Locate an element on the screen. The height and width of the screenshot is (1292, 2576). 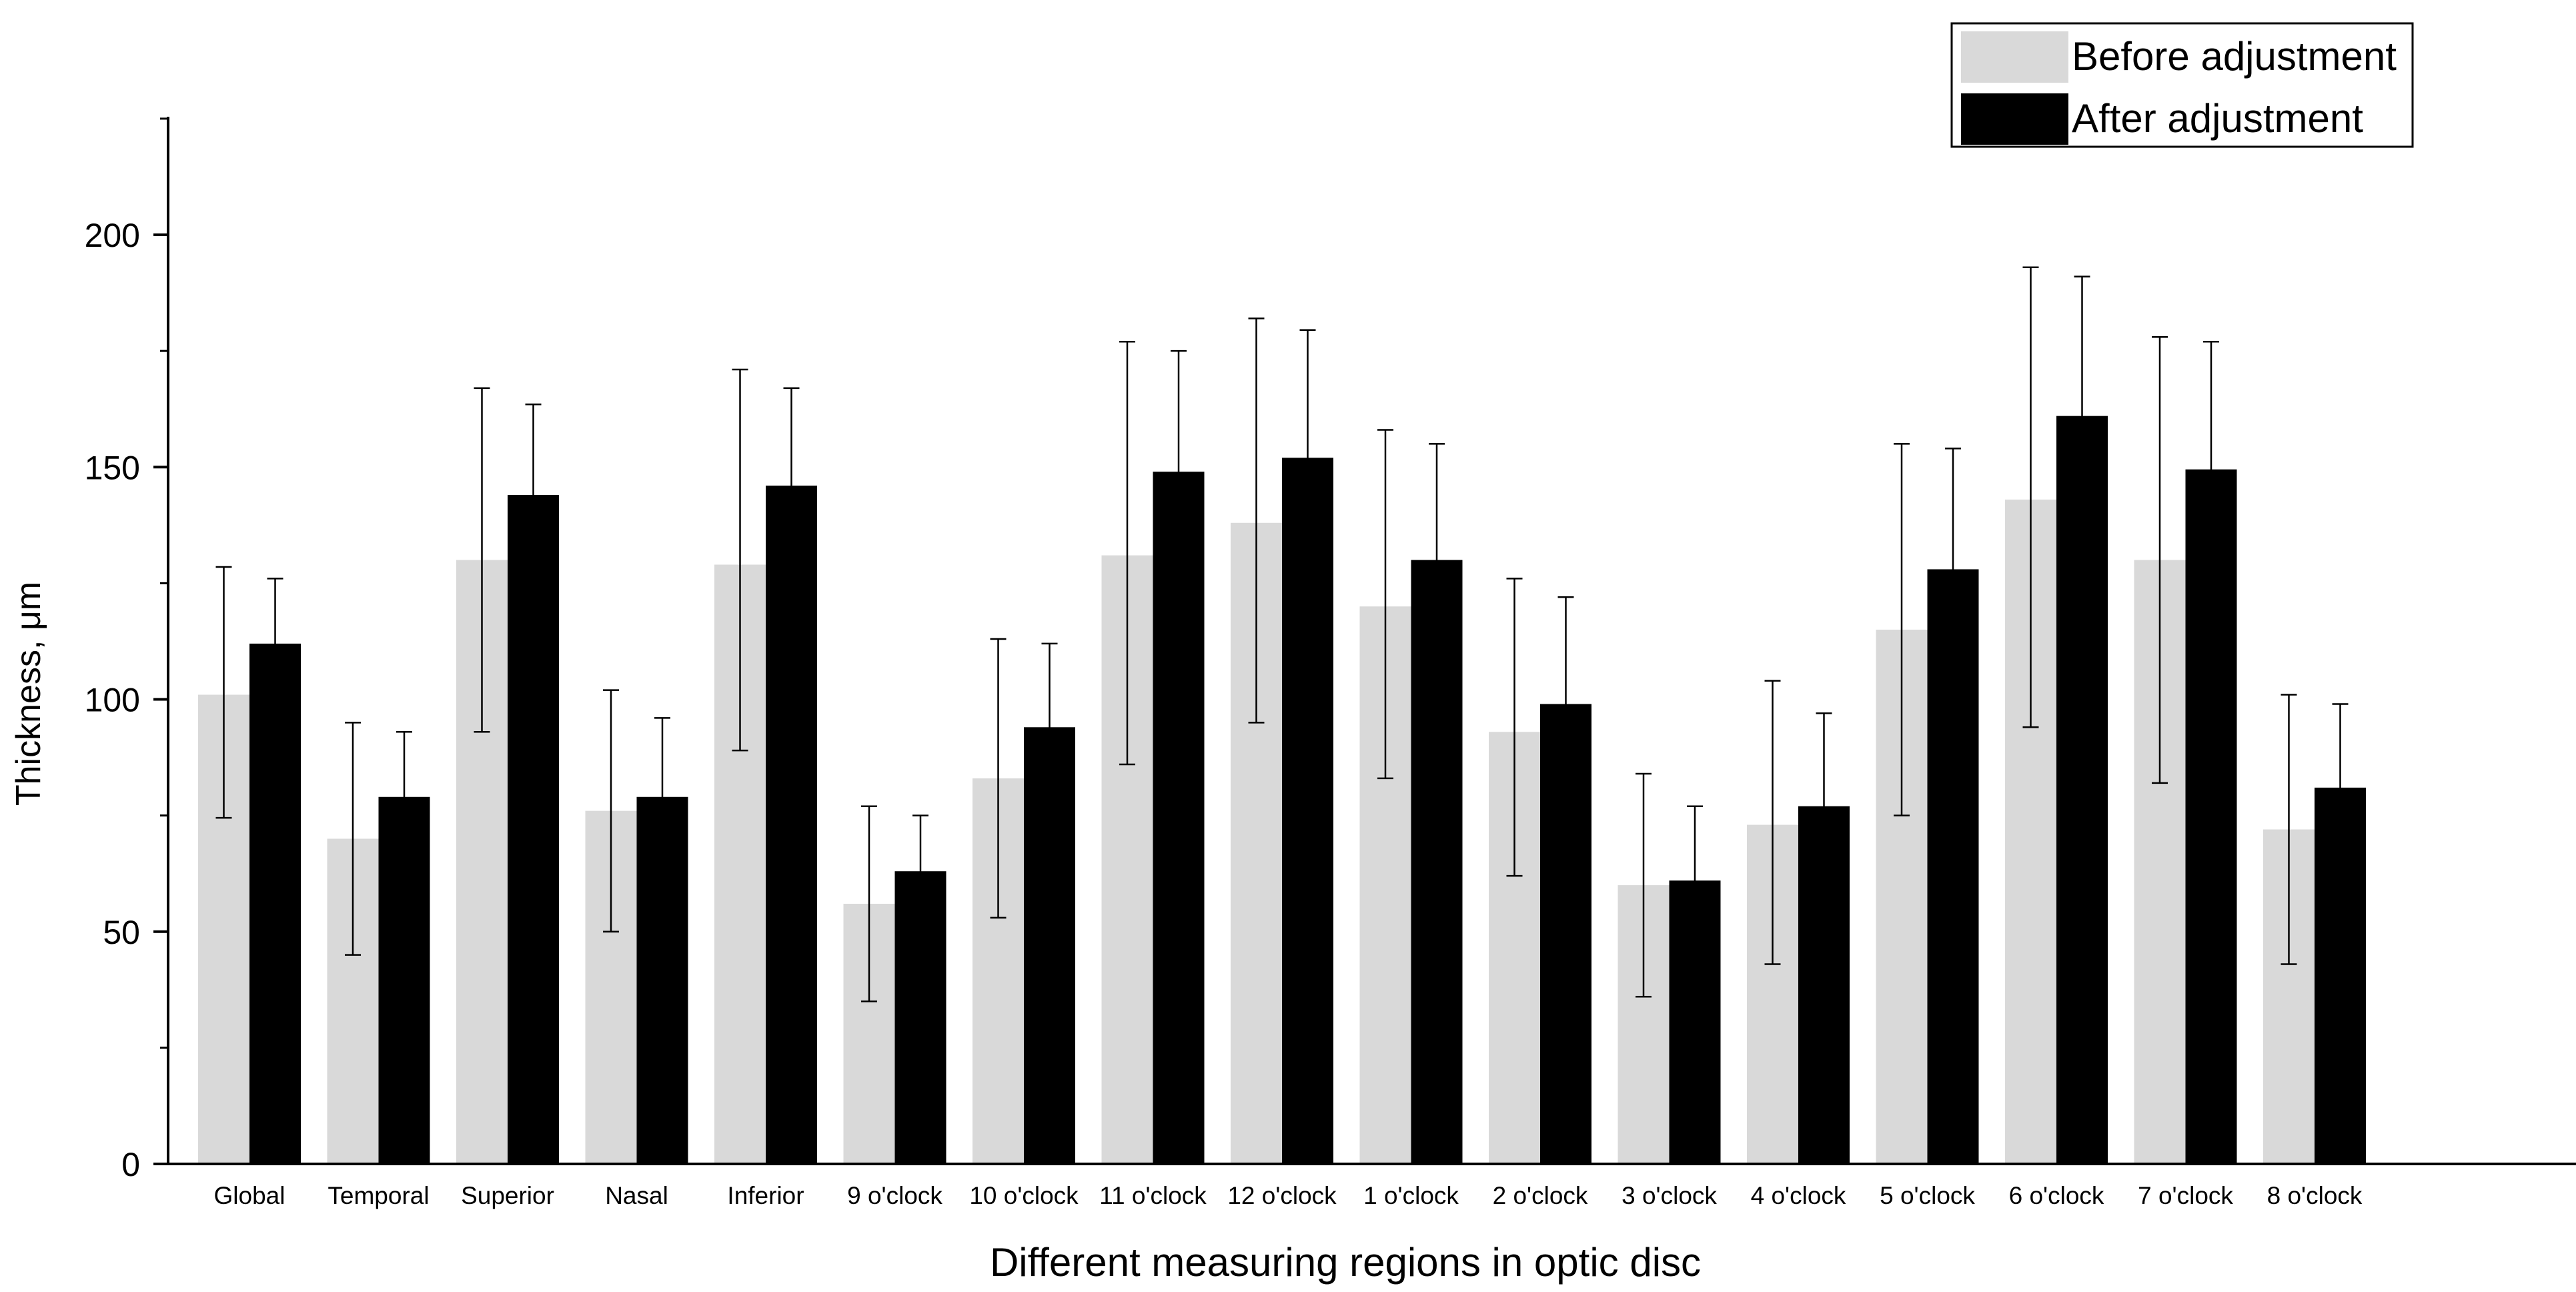
y-ticks: 0 50 100 150 200 is located at coordinates (127, 650).